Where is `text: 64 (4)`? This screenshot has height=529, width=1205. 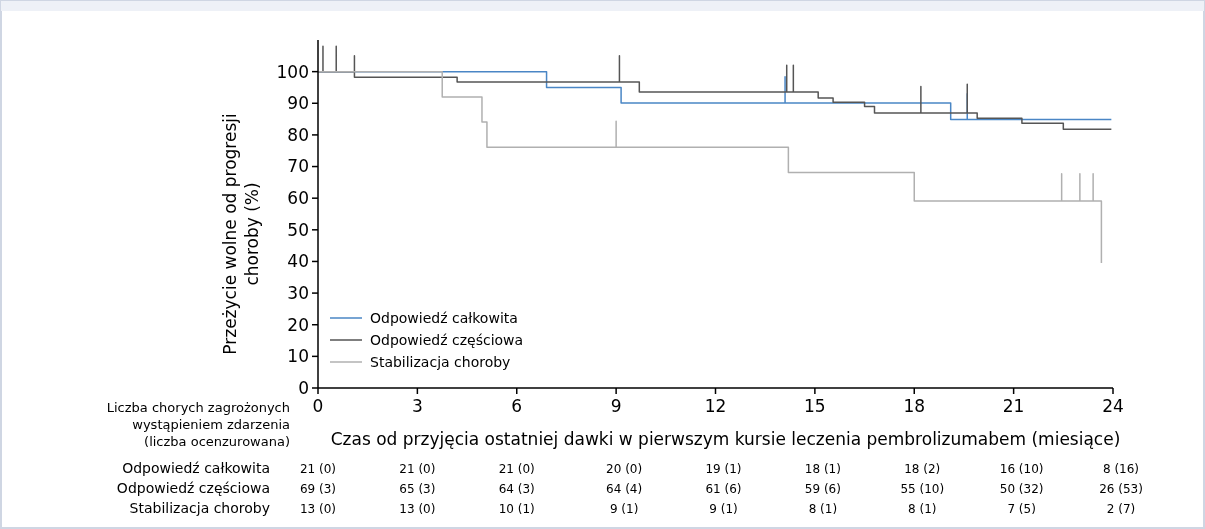 text: 64 (4) is located at coordinates (624, 489).